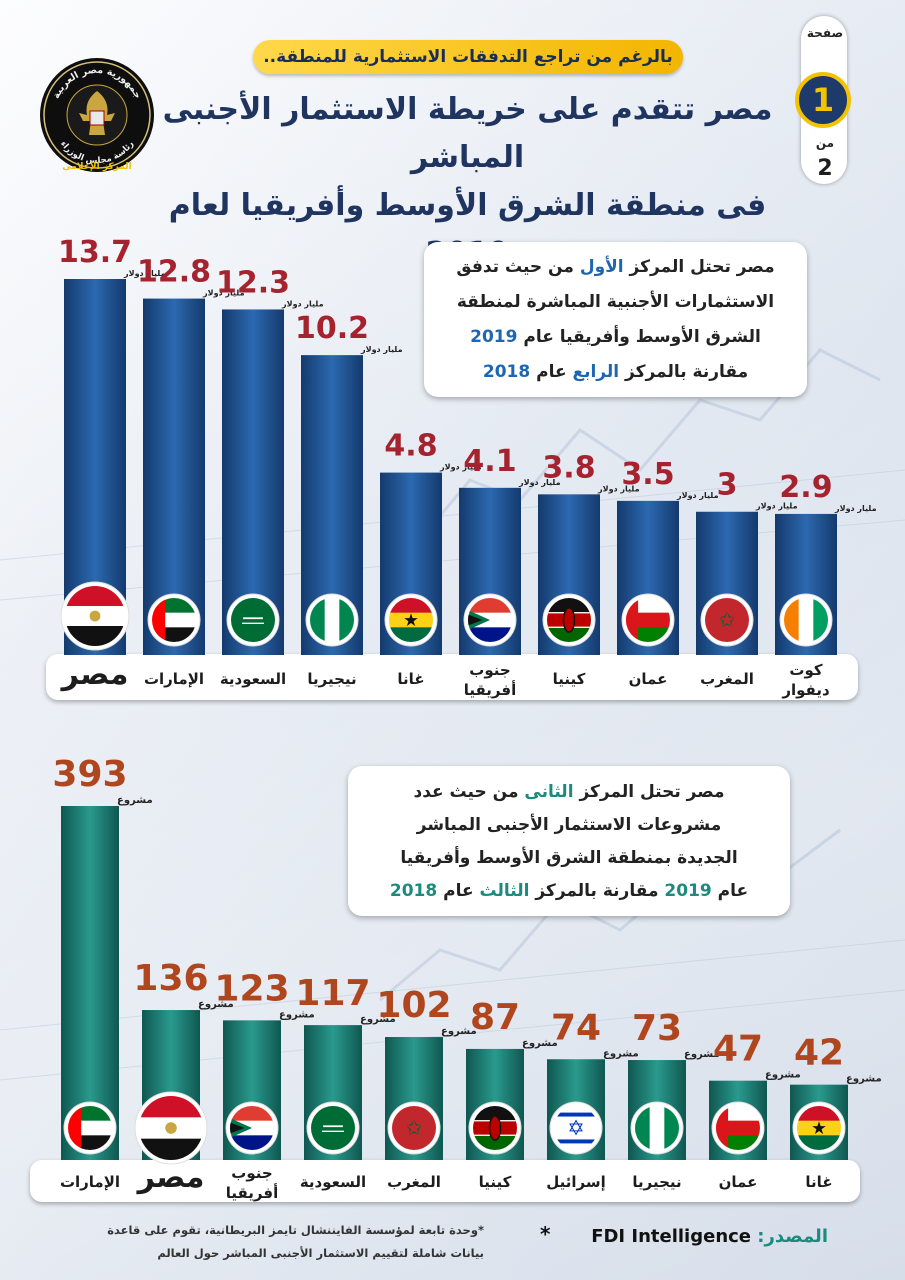 This screenshot has height=1280, width=905. Describe the element at coordinates (413, 1005) in the screenshot. I see `chart2-value-label: 102` at that location.